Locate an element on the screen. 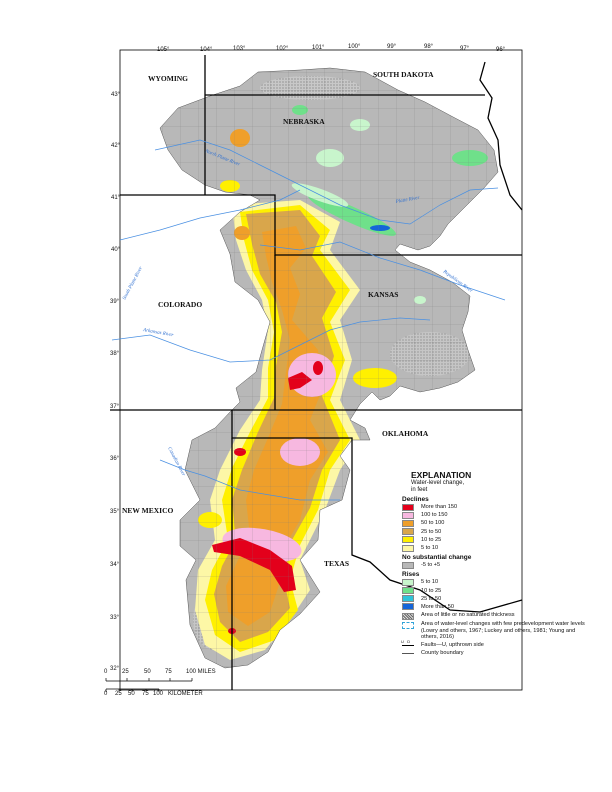 This screenshot has height=792, width=612. lat-label: 36° is located at coordinates (115, 459).